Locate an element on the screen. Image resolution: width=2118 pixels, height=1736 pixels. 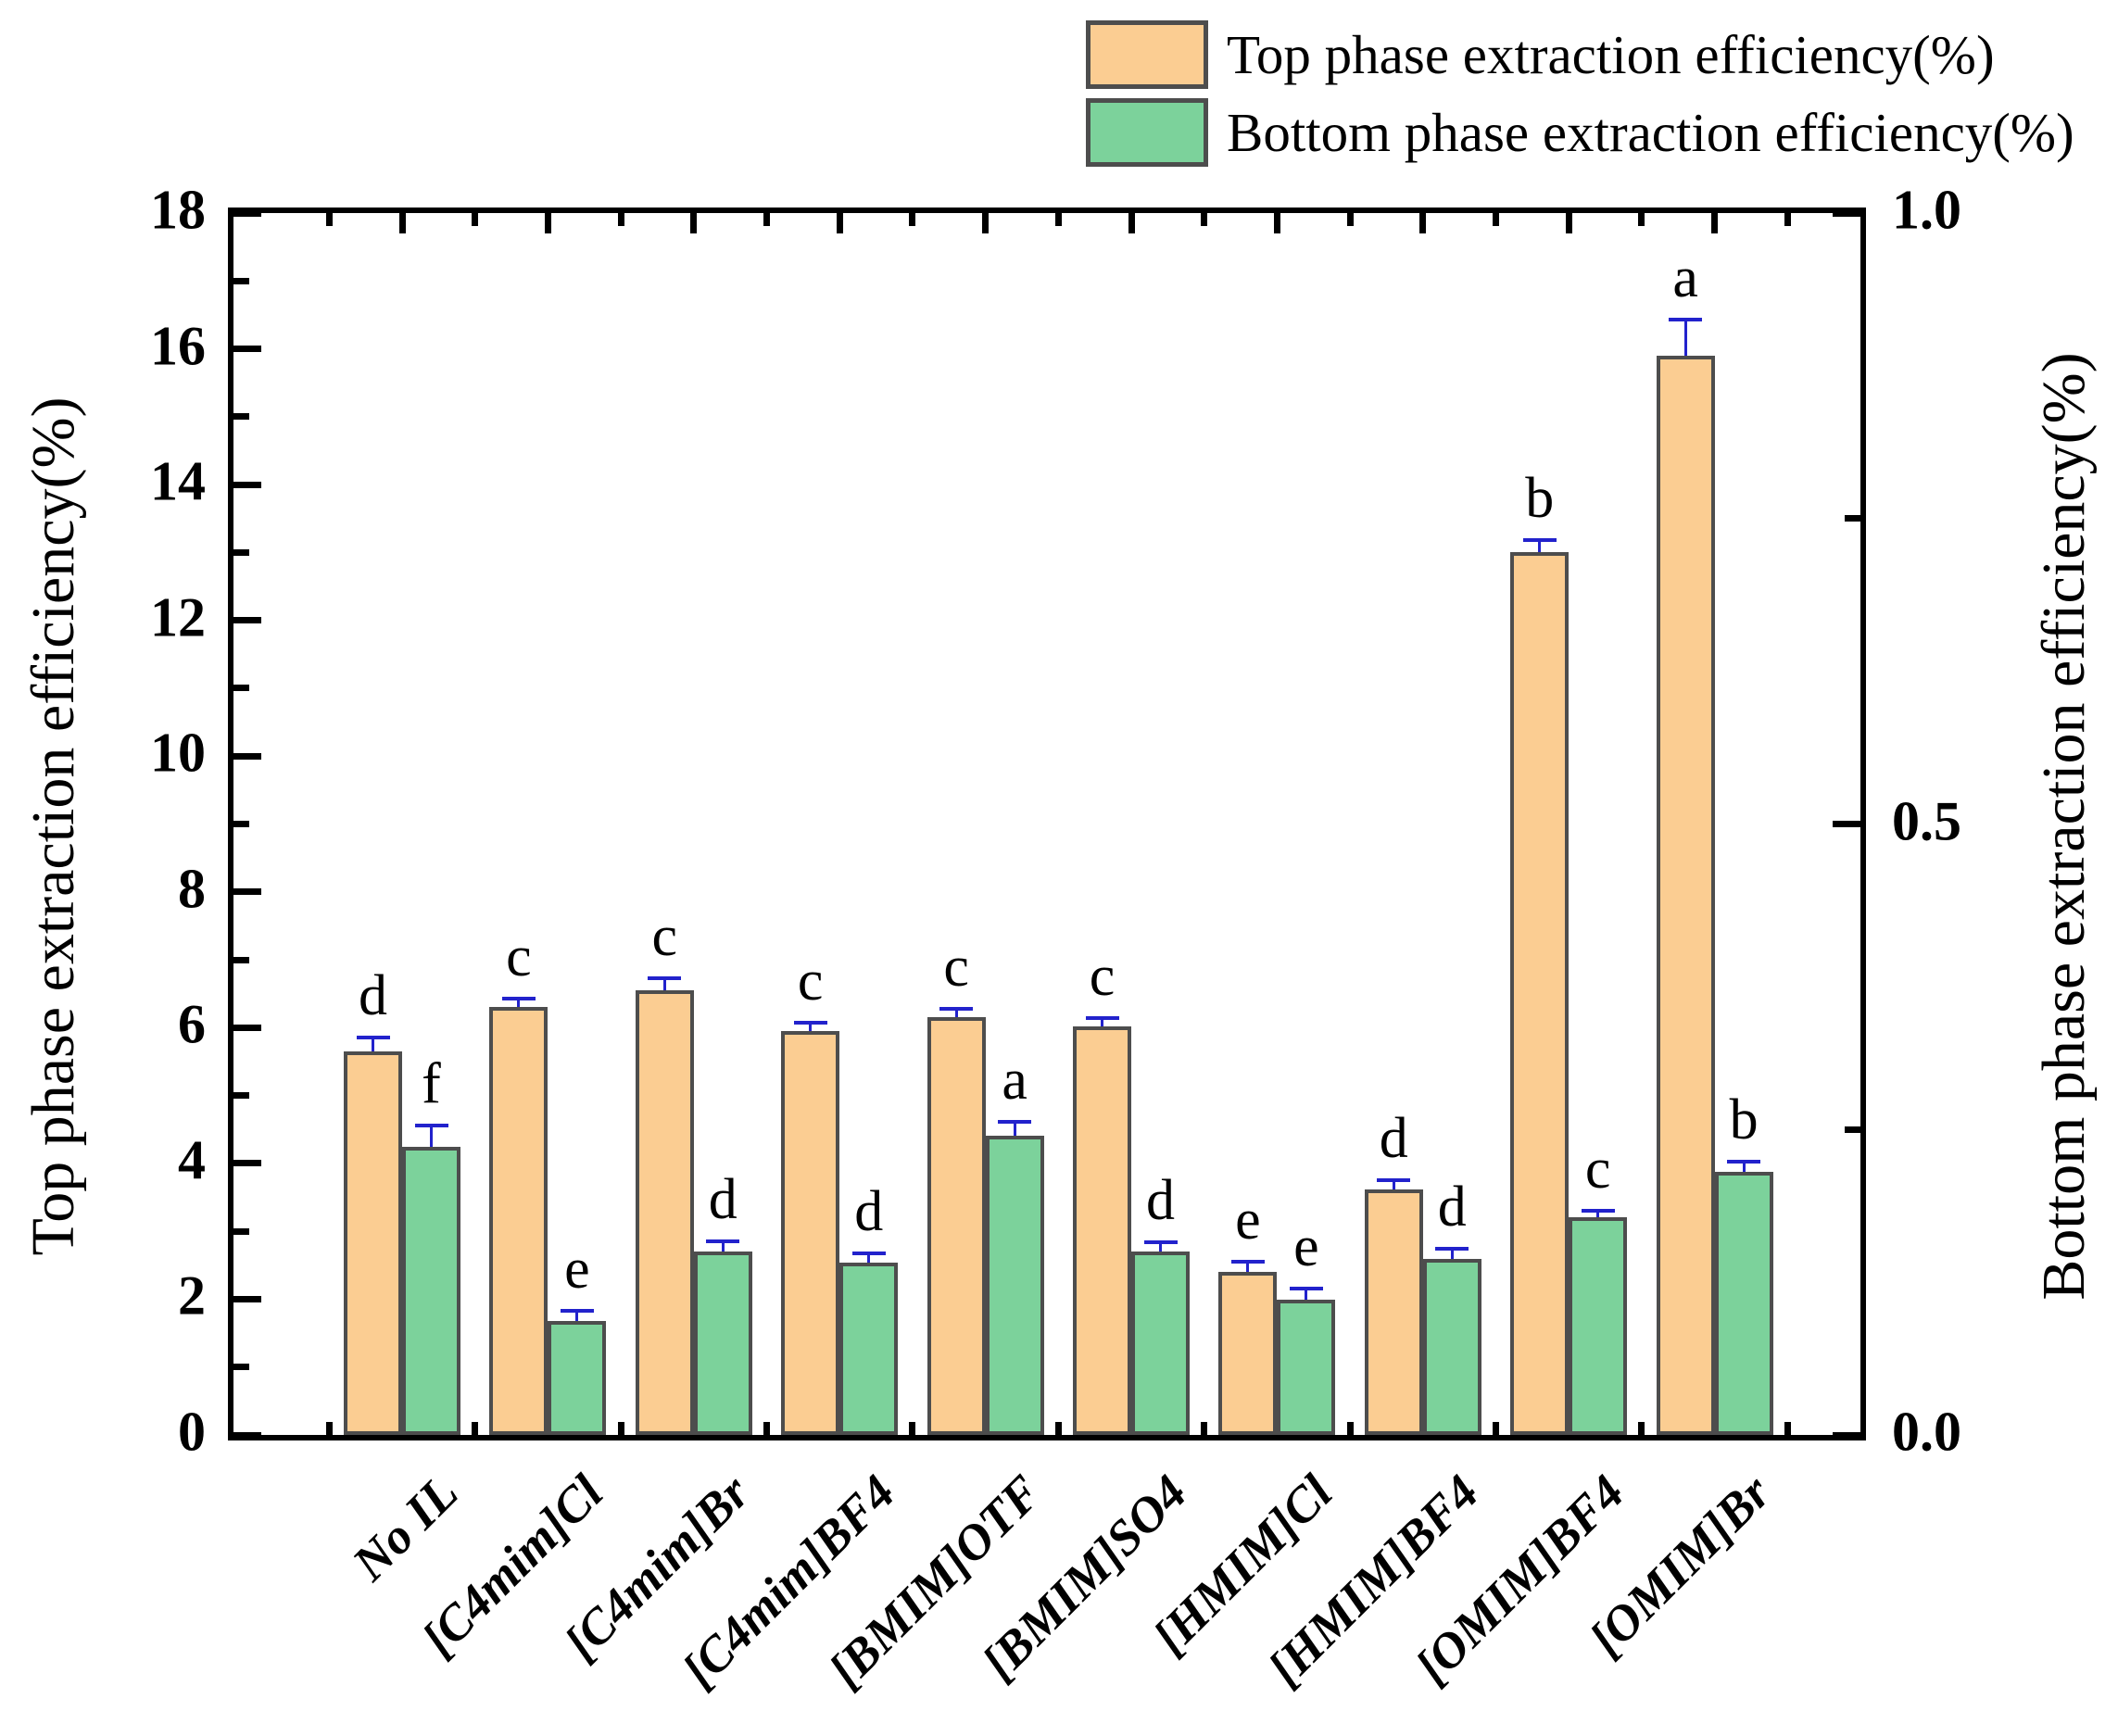
legend-swatch-top-phase is located at coordinates (1147, 54).